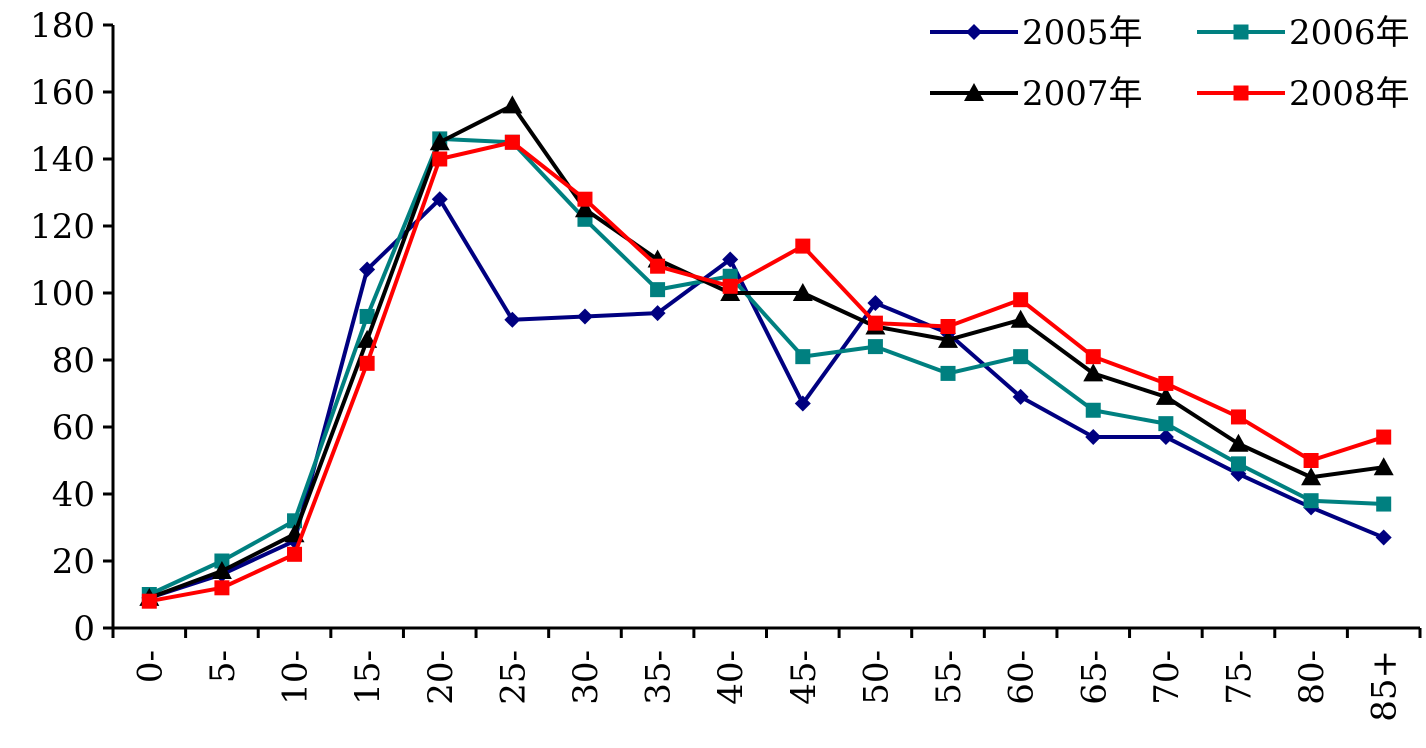  What do you see at coordinates (876, 677) in the screenshot?
I see `x-tick-label: 50-` at bounding box center [876, 677].